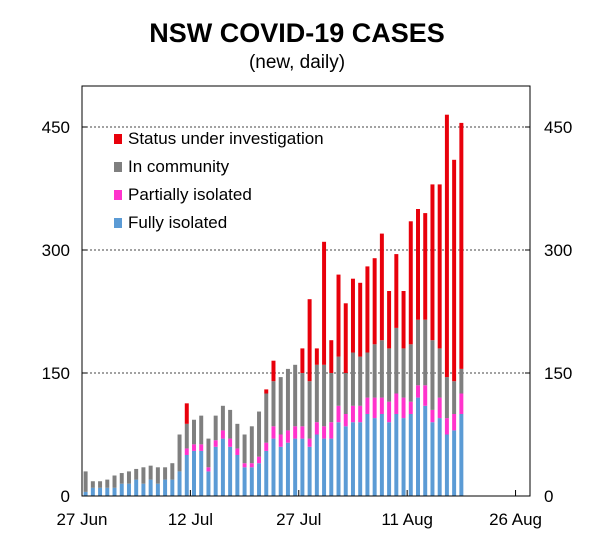 The height and width of the screenshot is (547, 594). What do you see at coordinates (65, 496) in the screenshot?
I see `y-tick-label-left: 0` at bounding box center [65, 496].